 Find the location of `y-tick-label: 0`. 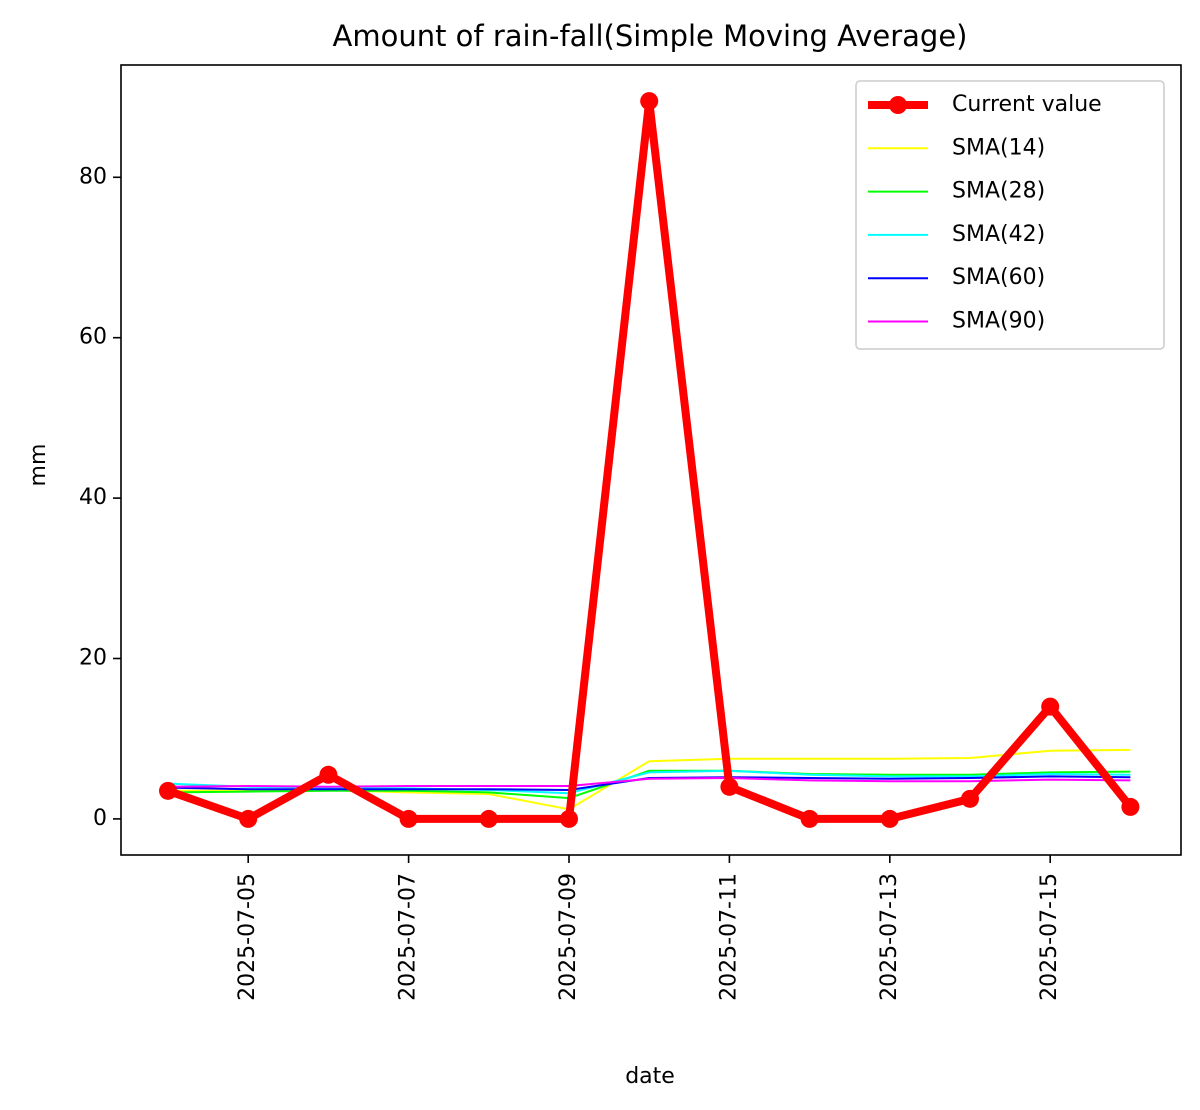

y-tick-label: 0 is located at coordinates (100, 818).